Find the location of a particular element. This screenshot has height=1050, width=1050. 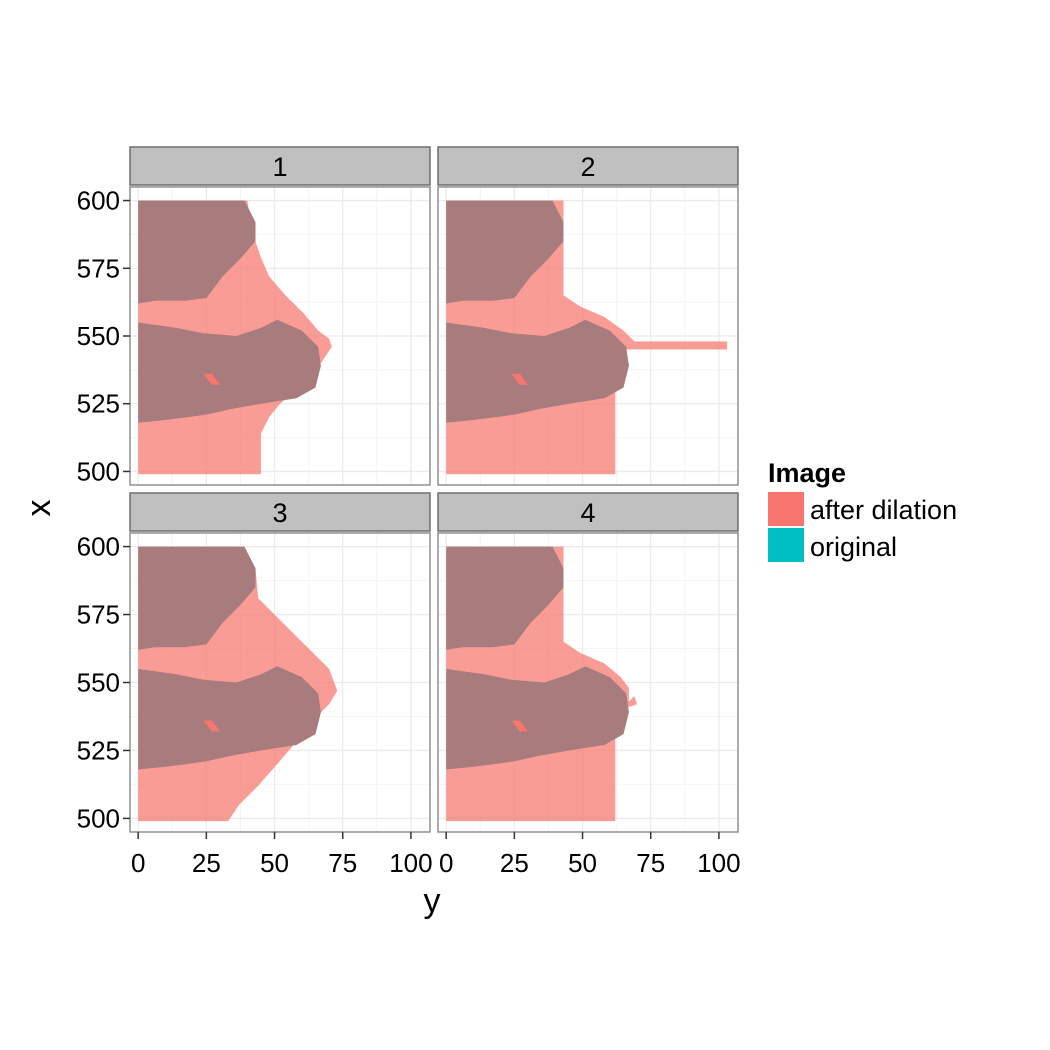

legend-label-after-dilation: after dilation is located at coordinates (883, 510).